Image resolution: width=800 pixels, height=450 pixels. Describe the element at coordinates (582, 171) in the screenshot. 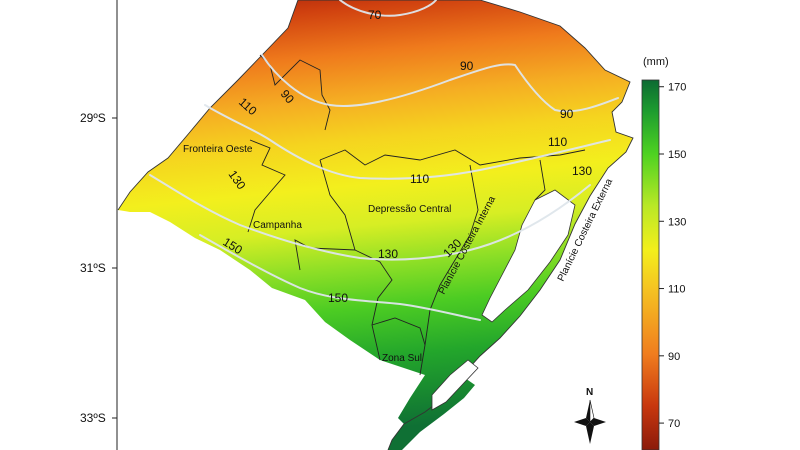

I see `isoline-label-130-east: 130` at that location.